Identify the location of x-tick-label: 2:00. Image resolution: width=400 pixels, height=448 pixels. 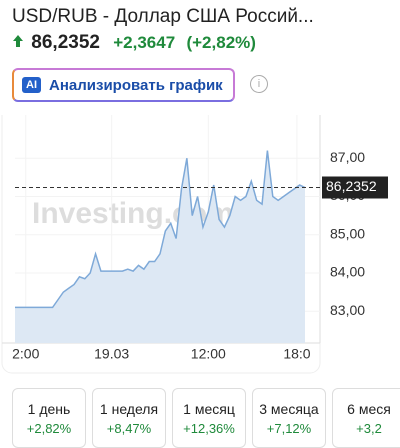
(25, 354).